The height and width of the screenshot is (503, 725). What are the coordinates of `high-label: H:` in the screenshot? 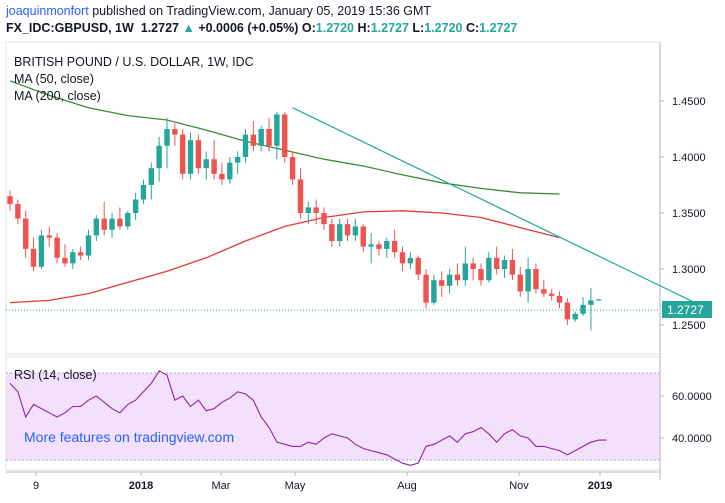 It's located at (364, 28).